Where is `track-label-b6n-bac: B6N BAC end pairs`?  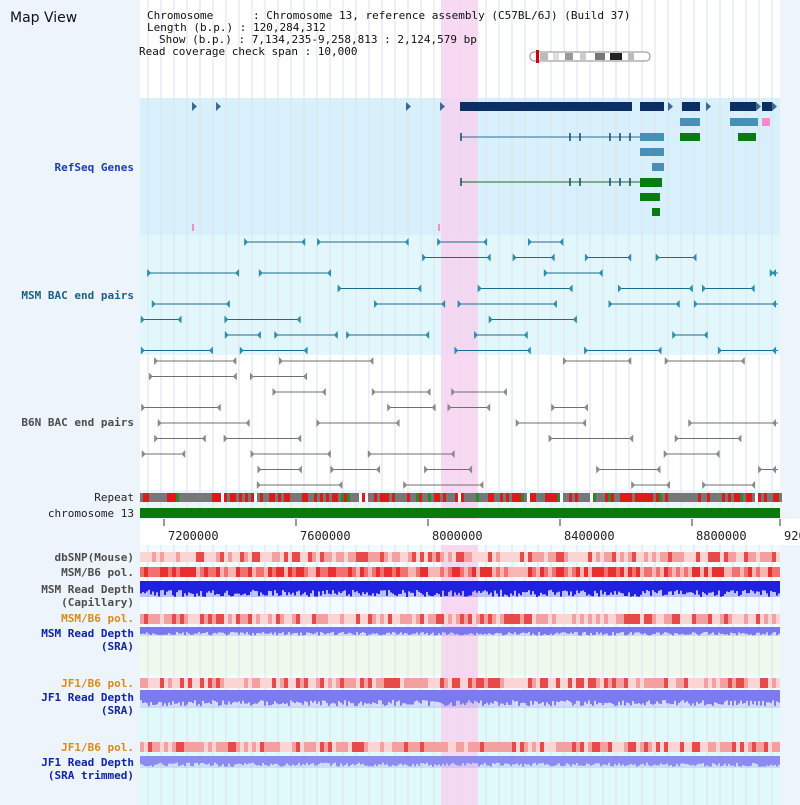 track-label-b6n-bac: B6N BAC end pairs is located at coordinates (77, 422).